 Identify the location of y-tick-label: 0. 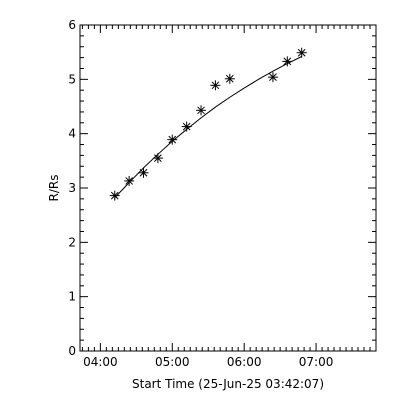
(72, 351).